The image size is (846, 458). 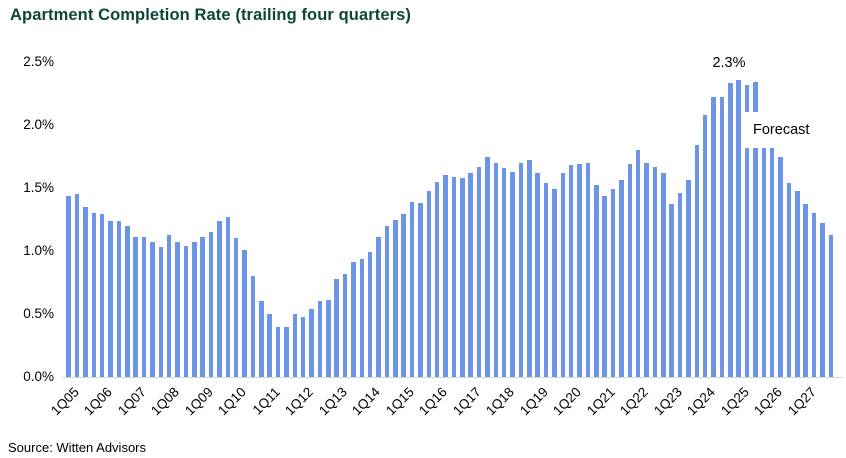 I want to click on bar-2Q12, so click(x=311, y=342).